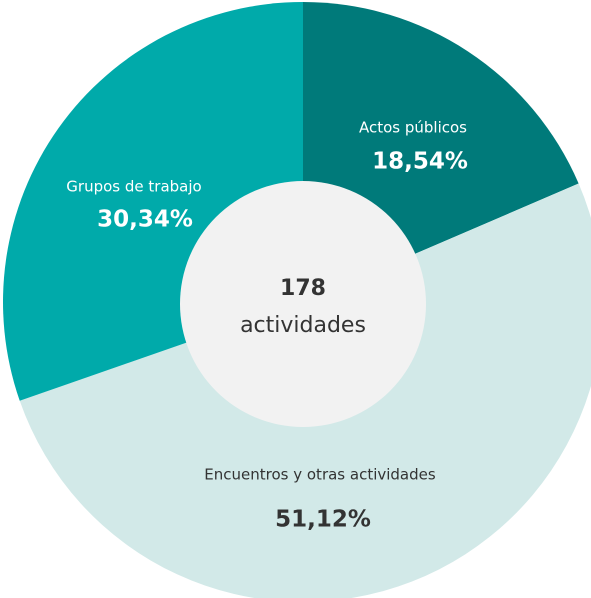 The height and width of the screenshot is (598, 591). What do you see at coordinates (320, 475) in the screenshot?
I see `slice-label: Encuentros y otras actividades` at bounding box center [320, 475].